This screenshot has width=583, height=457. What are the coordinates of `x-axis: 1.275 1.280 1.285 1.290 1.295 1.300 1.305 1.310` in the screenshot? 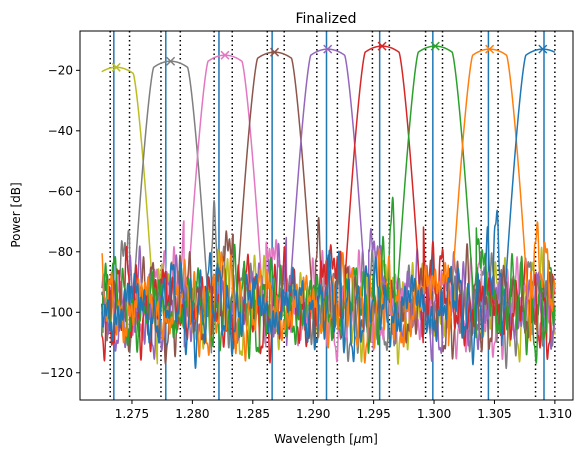 It's located at (343, 410).